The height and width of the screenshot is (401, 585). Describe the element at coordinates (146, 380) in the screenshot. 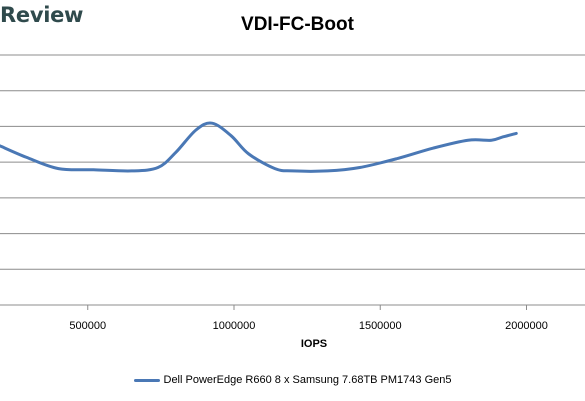

I see `legend-swatch` at that location.